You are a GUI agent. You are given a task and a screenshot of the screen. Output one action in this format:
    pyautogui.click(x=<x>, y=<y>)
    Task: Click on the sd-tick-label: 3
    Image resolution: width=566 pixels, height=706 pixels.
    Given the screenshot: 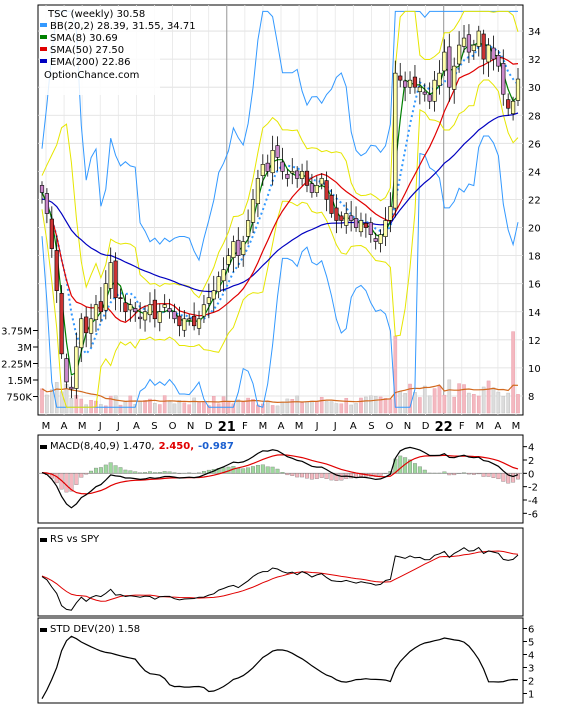 What is the action you would take?
    pyautogui.click(x=531, y=669)
    